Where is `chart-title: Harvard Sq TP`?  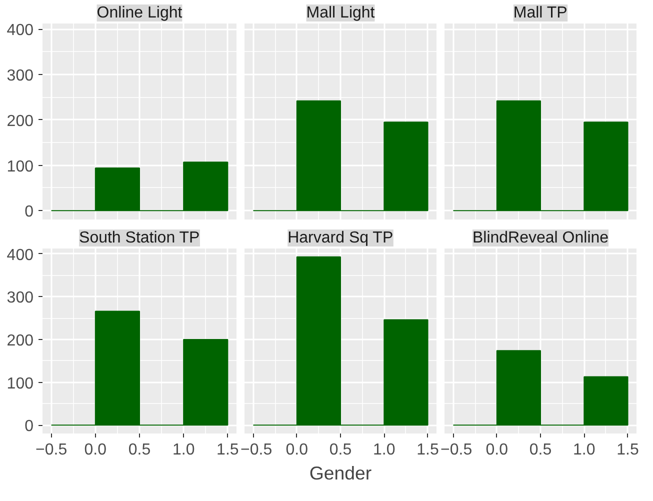 chart-title: Harvard Sq TP is located at coordinates (341, 238).